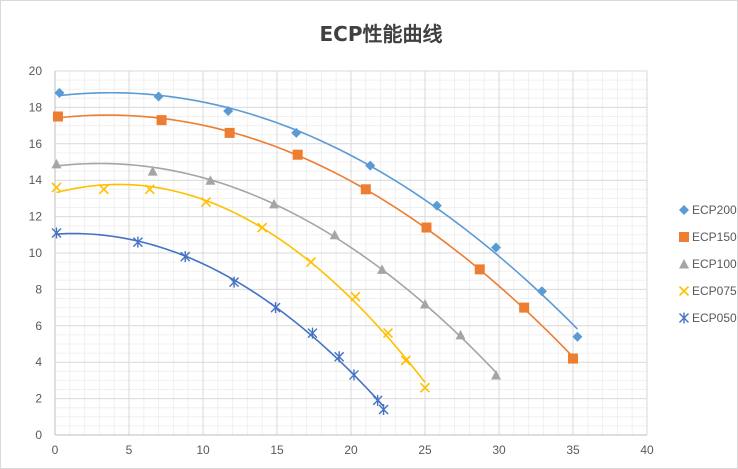 This screenshot has height=469, width=738. What do you see at coordinates (129, 450) in the screenshot?
I see `x-tick-label: 5` at bounding box center [129, 450].